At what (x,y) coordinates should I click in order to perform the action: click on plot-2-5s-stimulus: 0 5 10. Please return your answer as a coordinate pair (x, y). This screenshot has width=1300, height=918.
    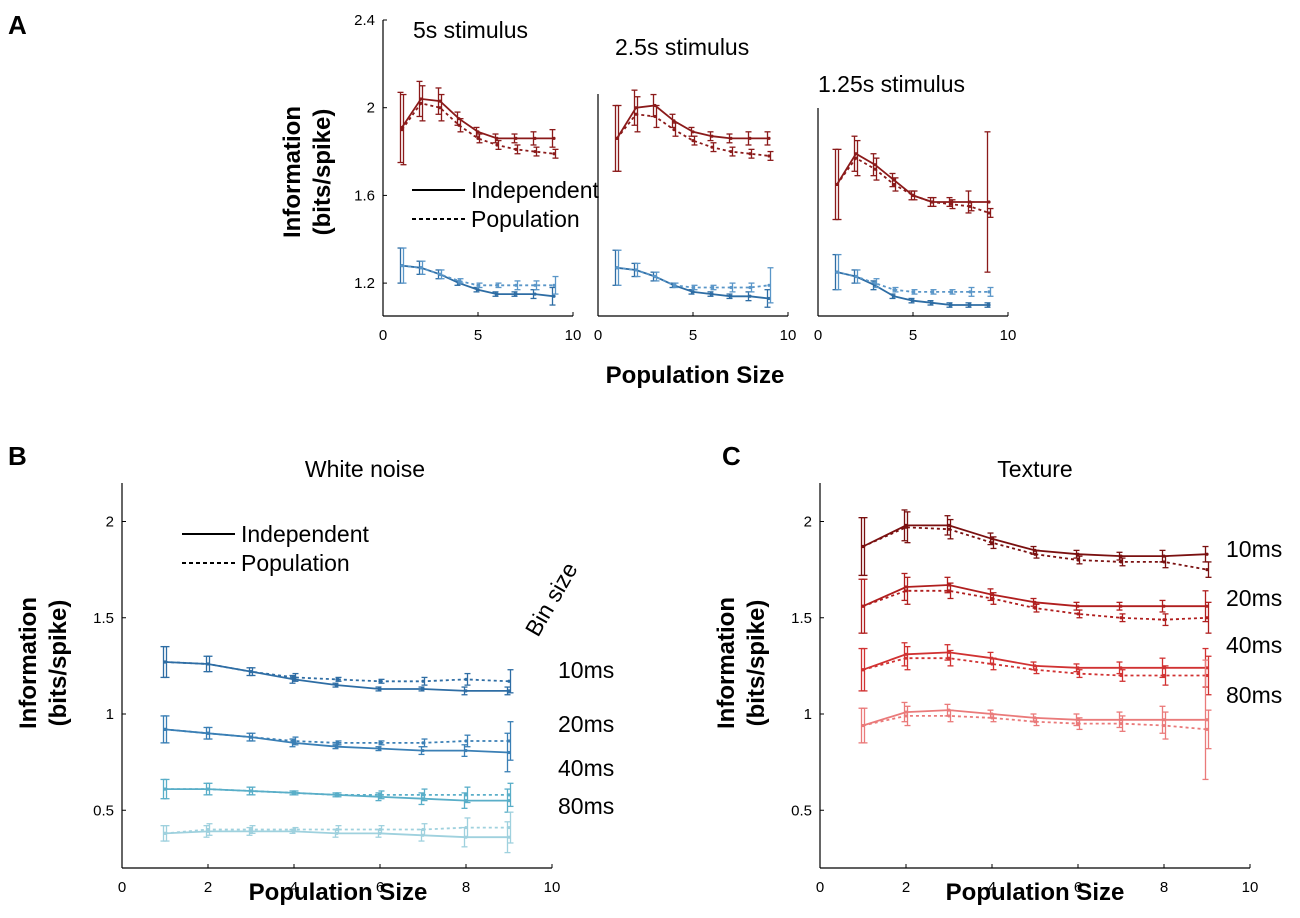
    Looking at the image, I should click on (695, 216).